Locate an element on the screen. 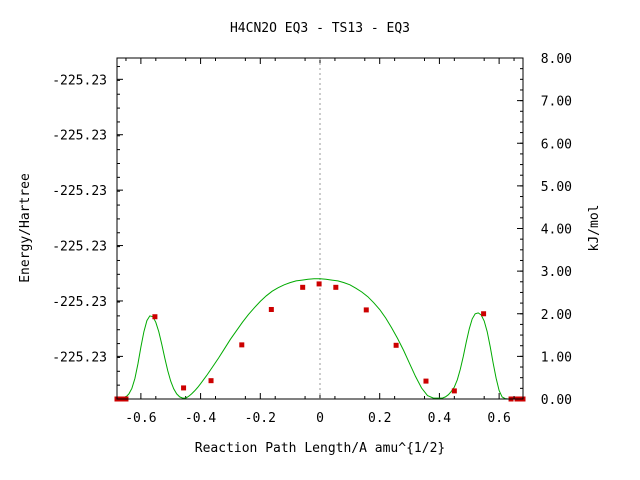  x-tick-label: -0.2 is located at coordinates (260, 418).